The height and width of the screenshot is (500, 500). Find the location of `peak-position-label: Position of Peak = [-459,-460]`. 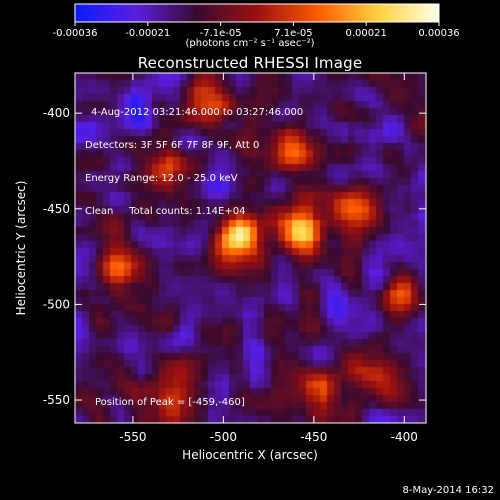

peak-position-label: Position of Peak = [-459,-460] is located at coordinates (170, 402).